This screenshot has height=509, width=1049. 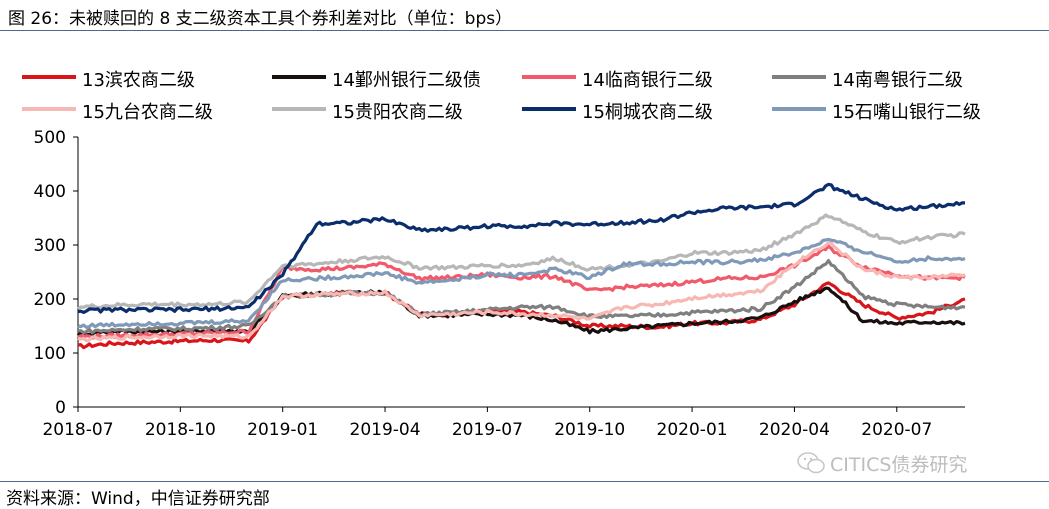 I want to click on y-tick-label: 500, so click(x=50, y=138).